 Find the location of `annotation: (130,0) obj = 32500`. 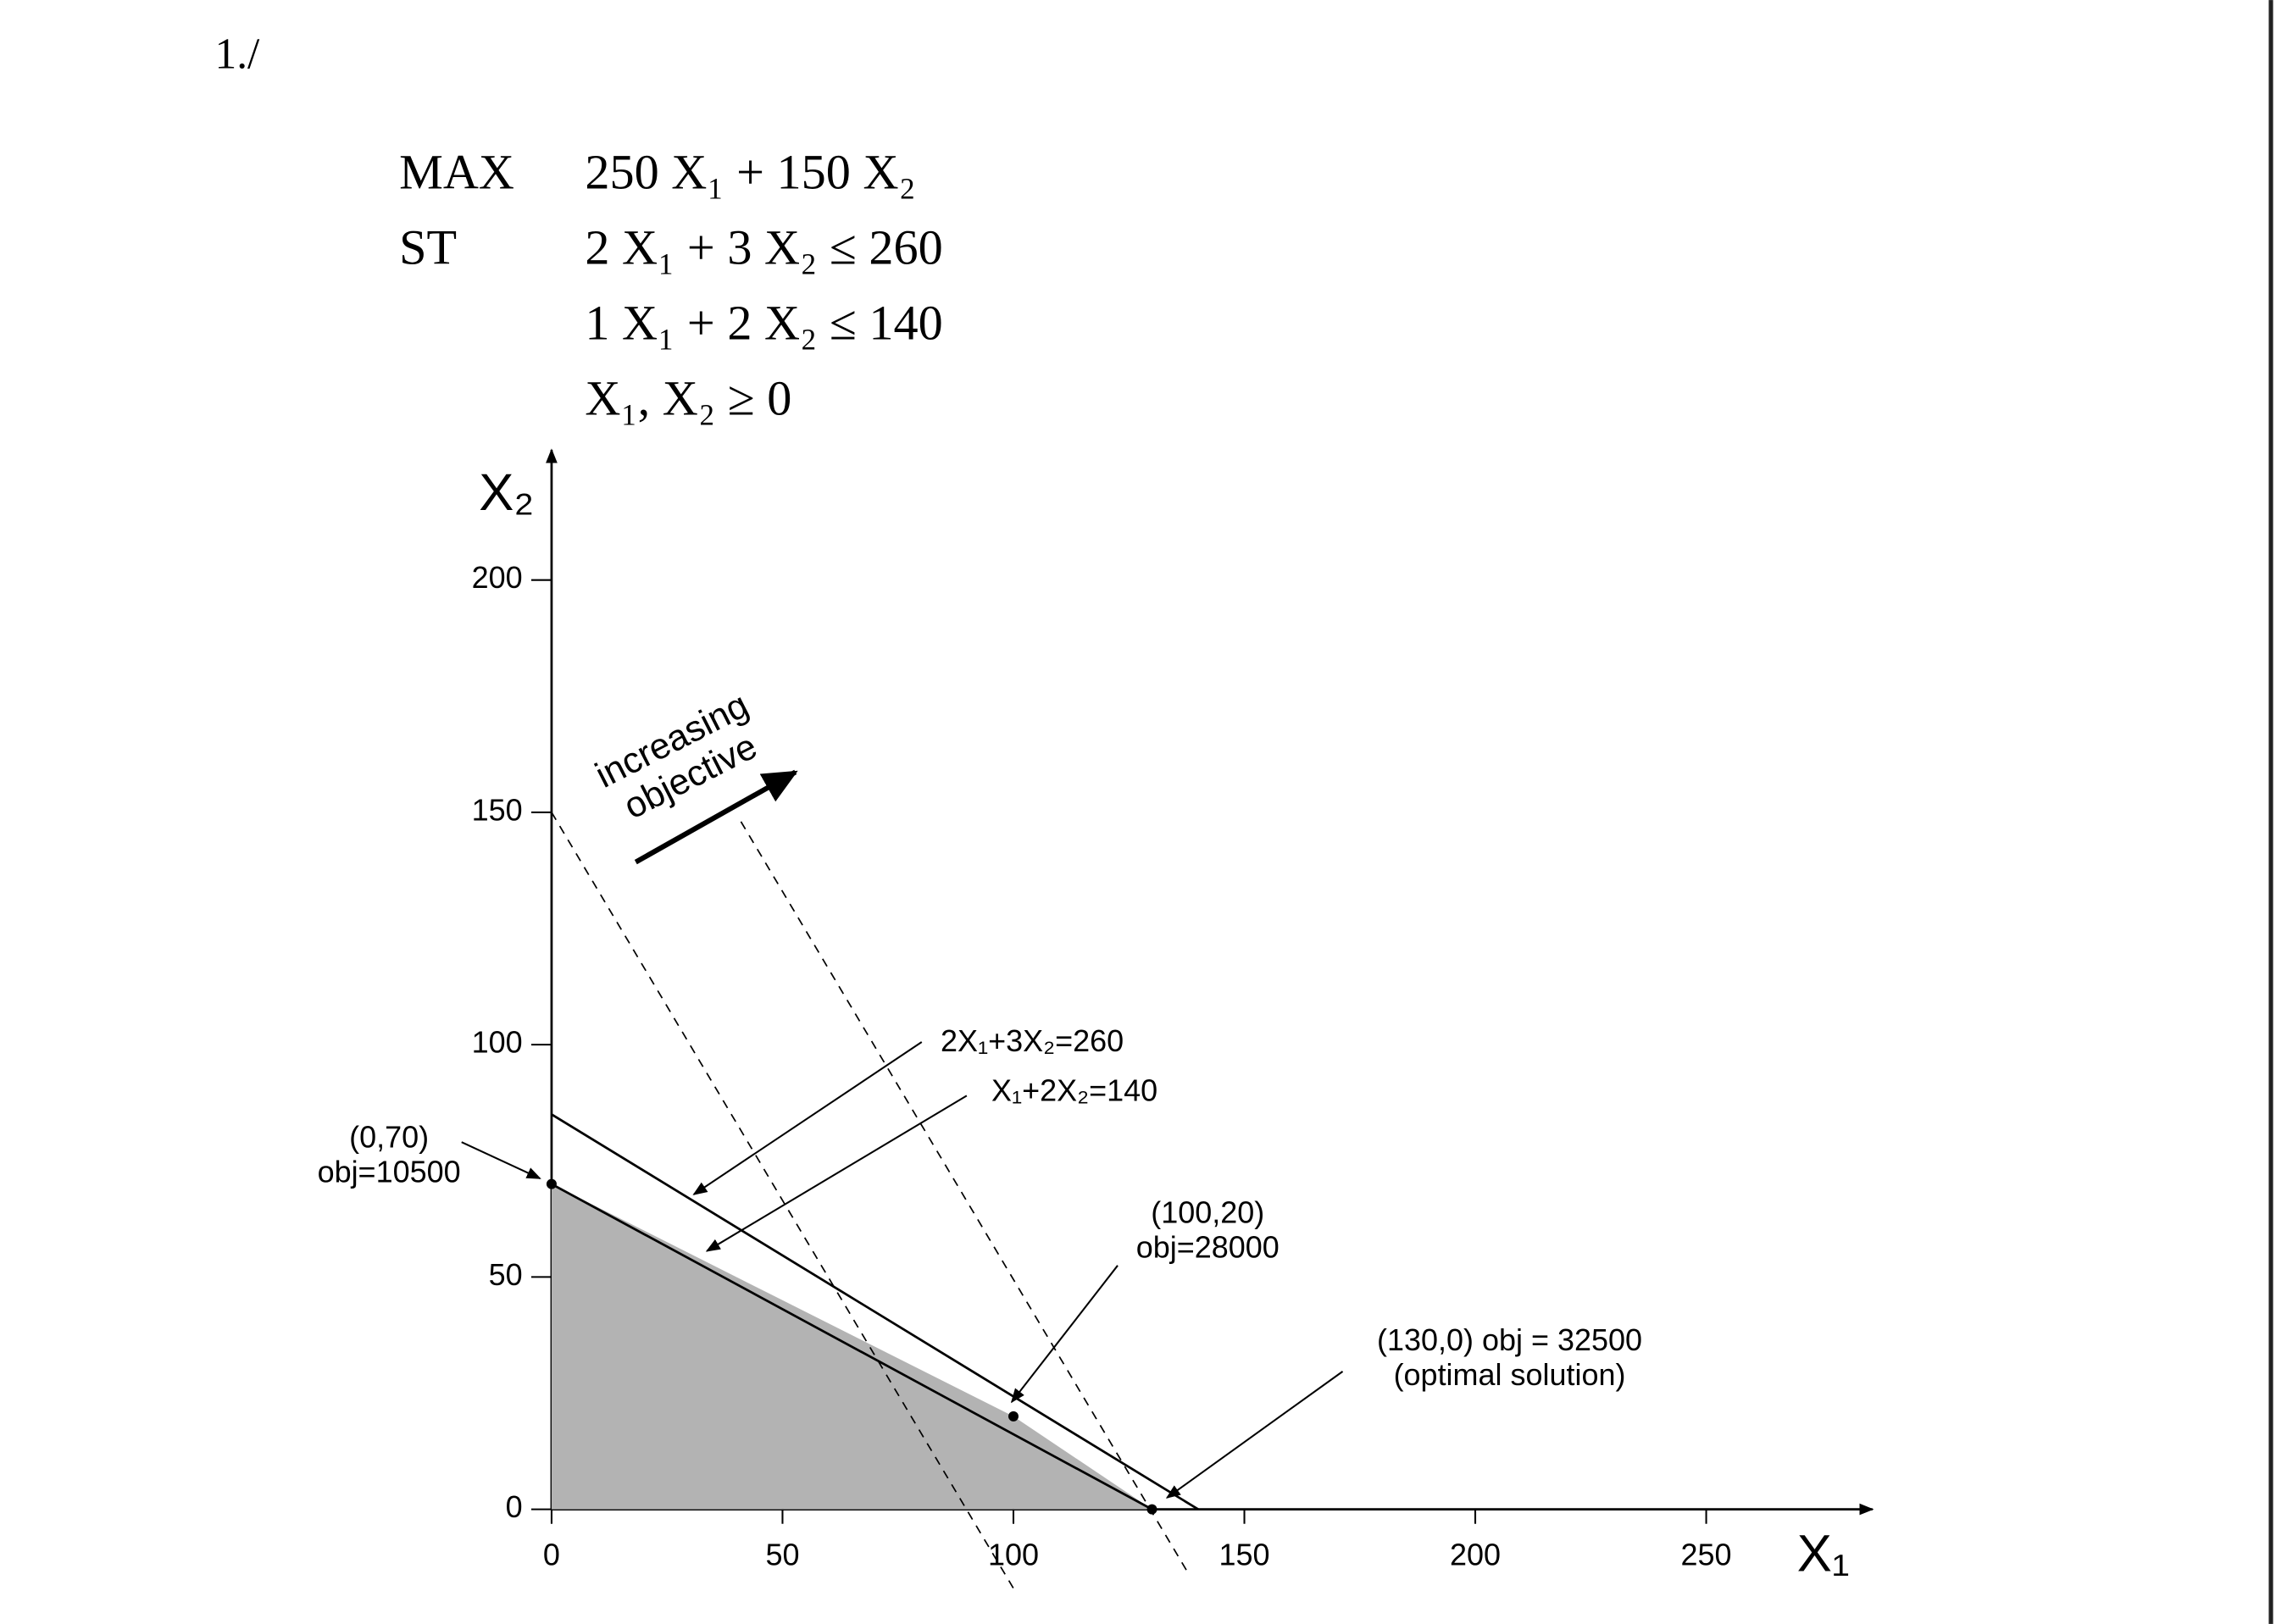

annotation: (130,0) obj = 32500 is located at coordinates (1509, 1340).